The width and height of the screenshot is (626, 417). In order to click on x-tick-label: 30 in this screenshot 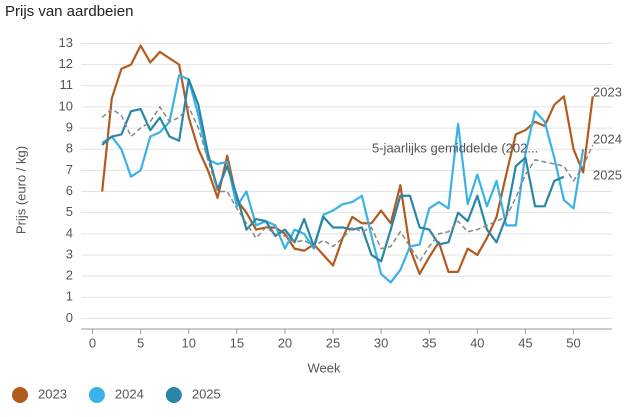, I will do `click(381, 342)`.